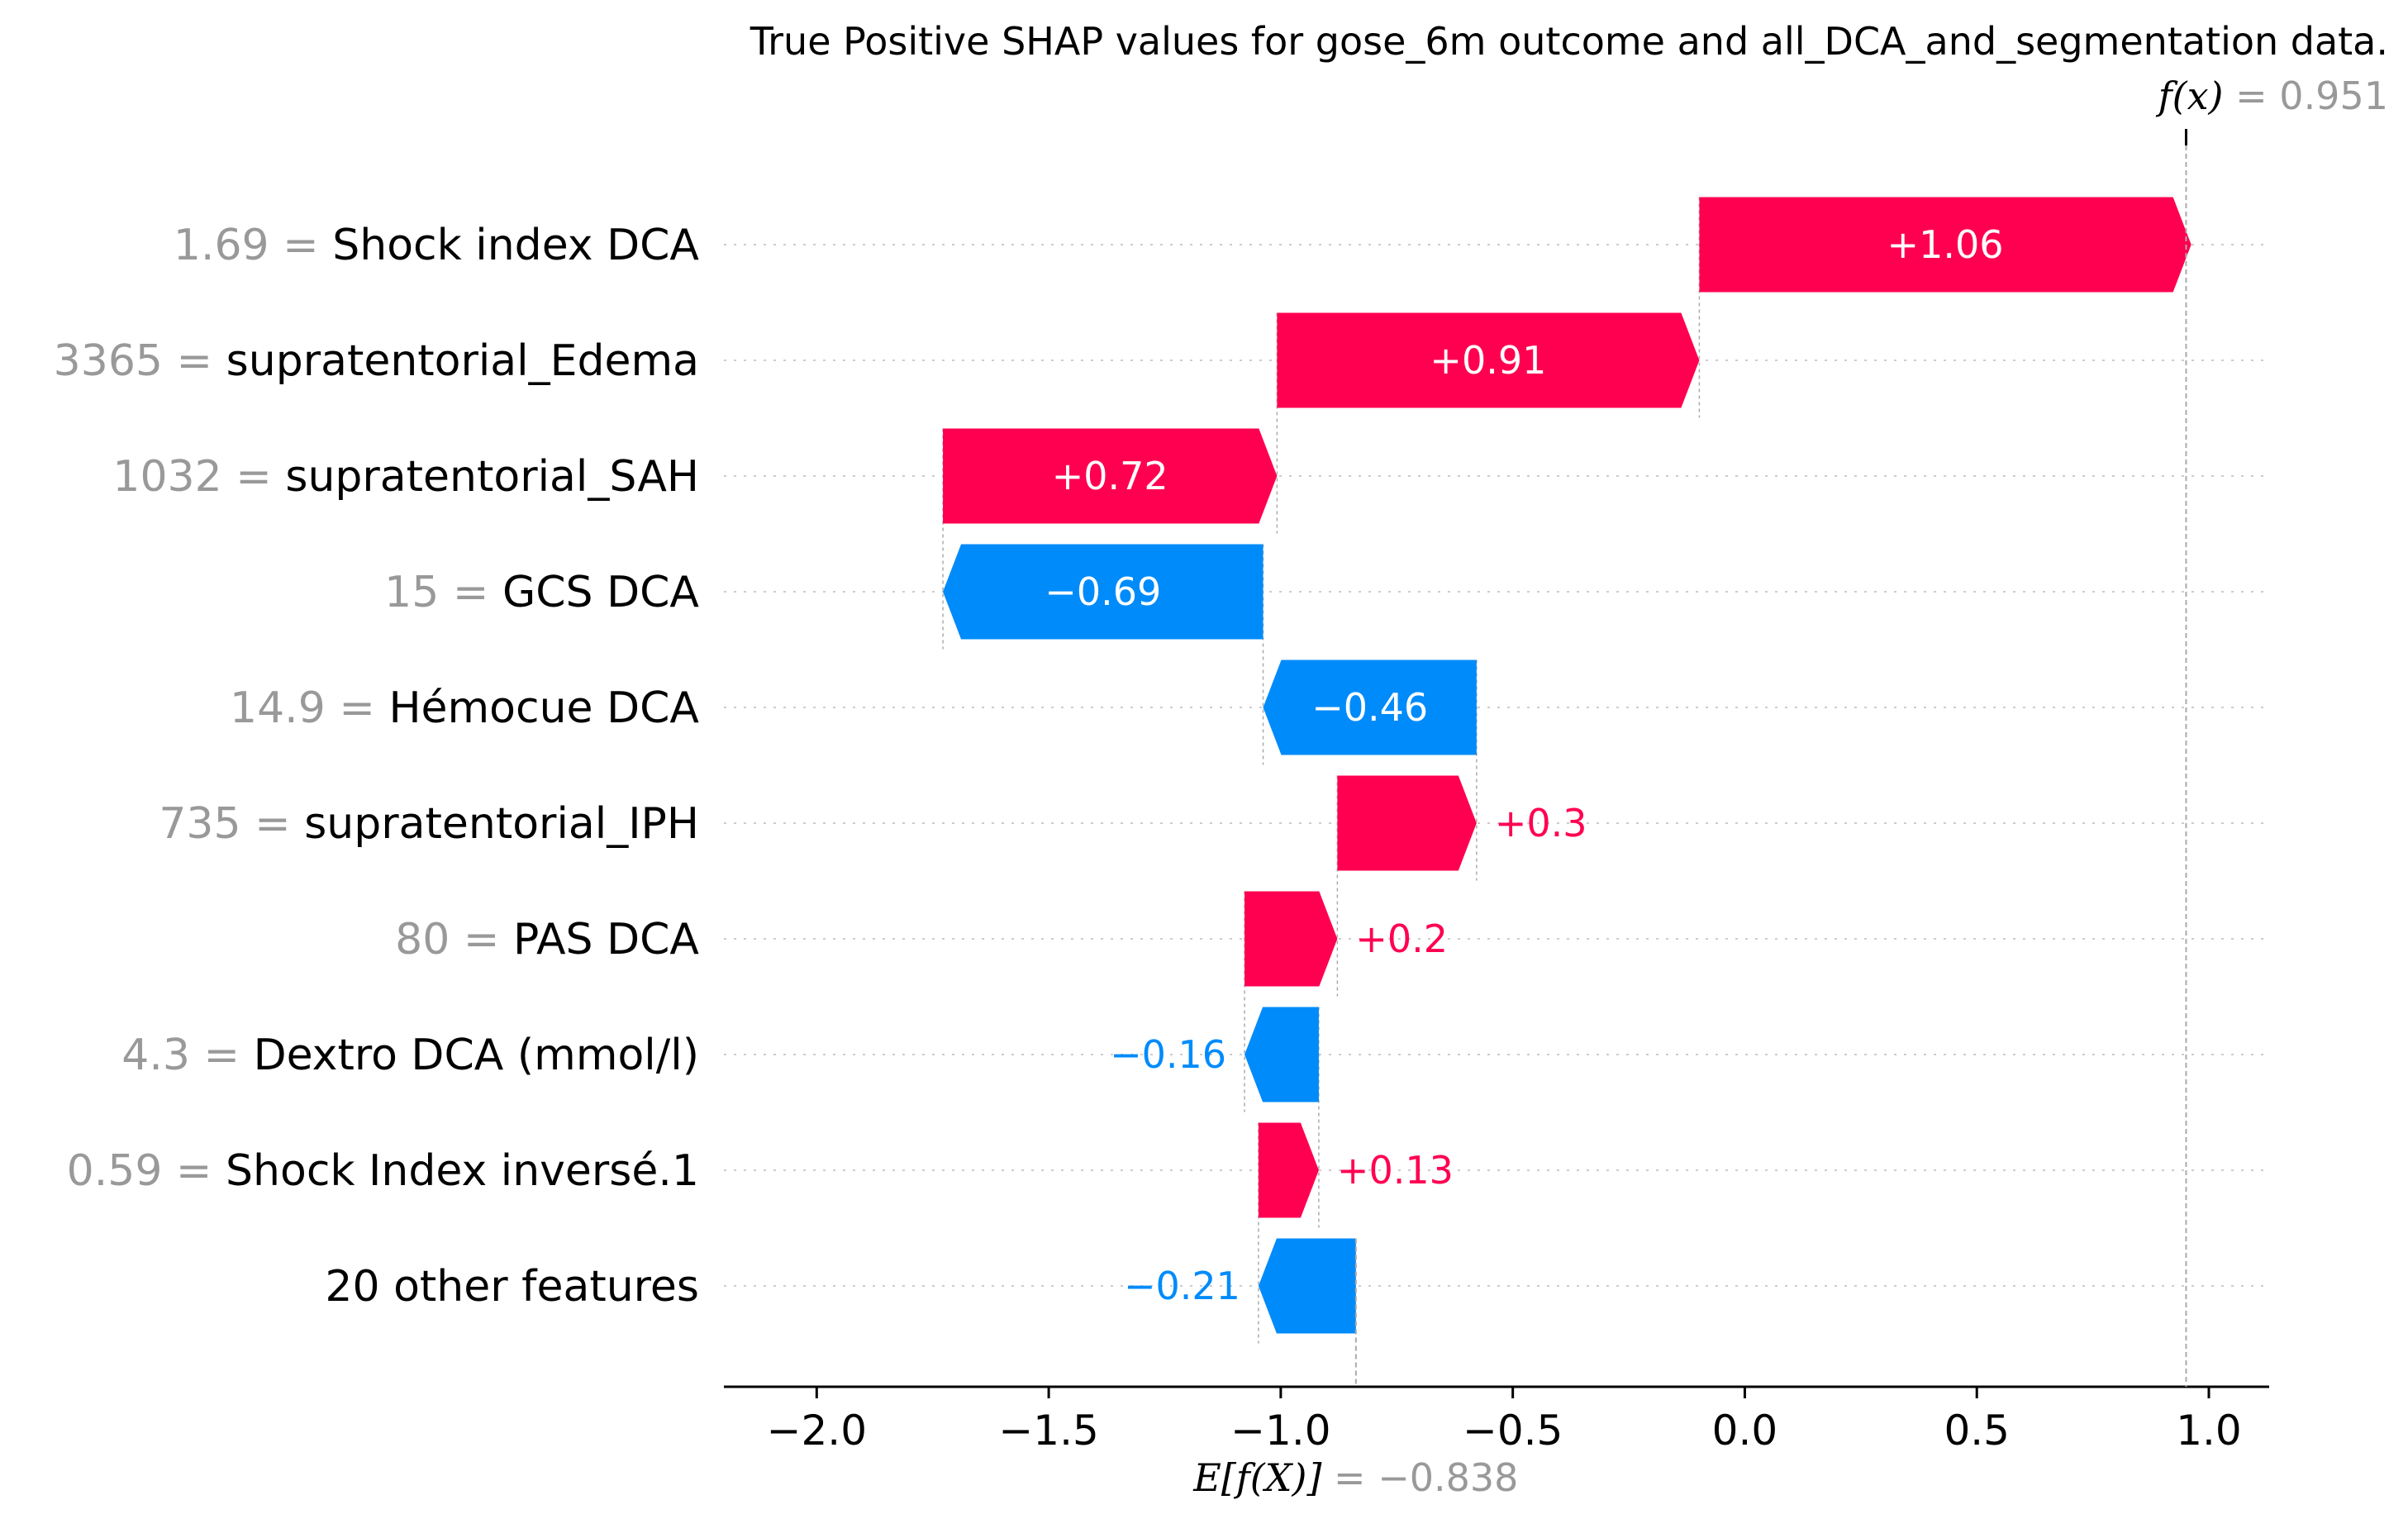 This screenshot has width=2408, height=1519. Describe the element at coordinates (187, 1055) in the screenshot. I see `feature-value: 4.3 =` at that location.